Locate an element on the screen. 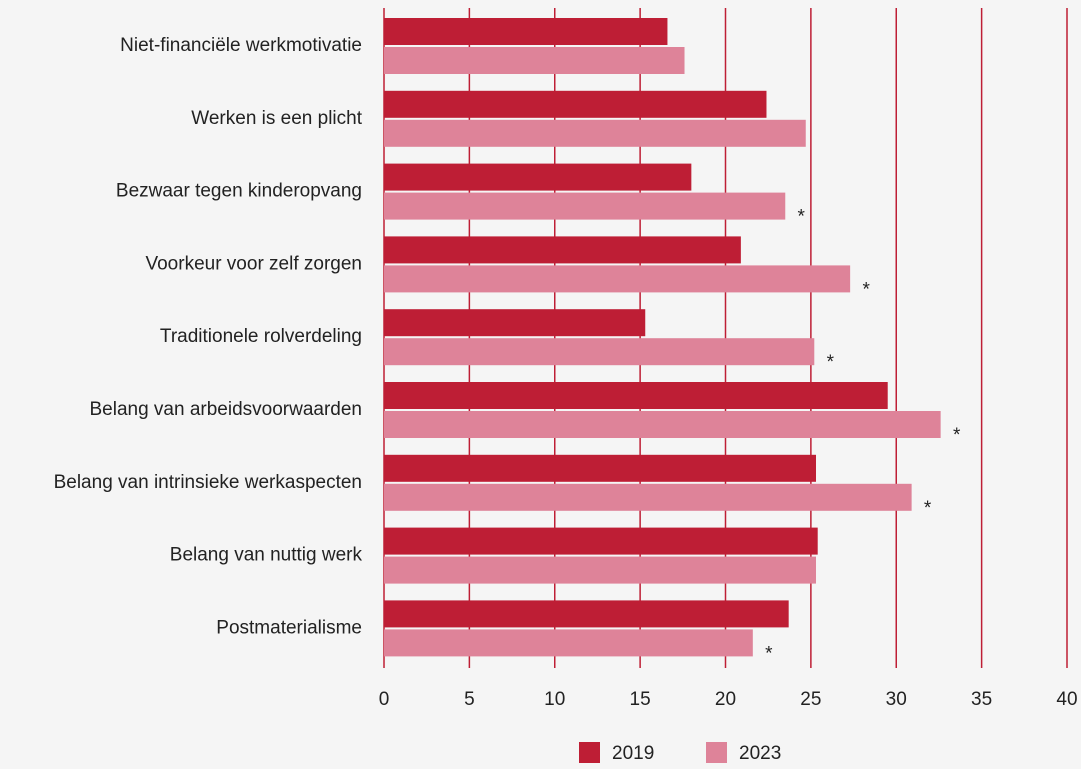 This screenshot has width=1081, height=769. x-tick-label: 20 is located at coordinates (725, 699).